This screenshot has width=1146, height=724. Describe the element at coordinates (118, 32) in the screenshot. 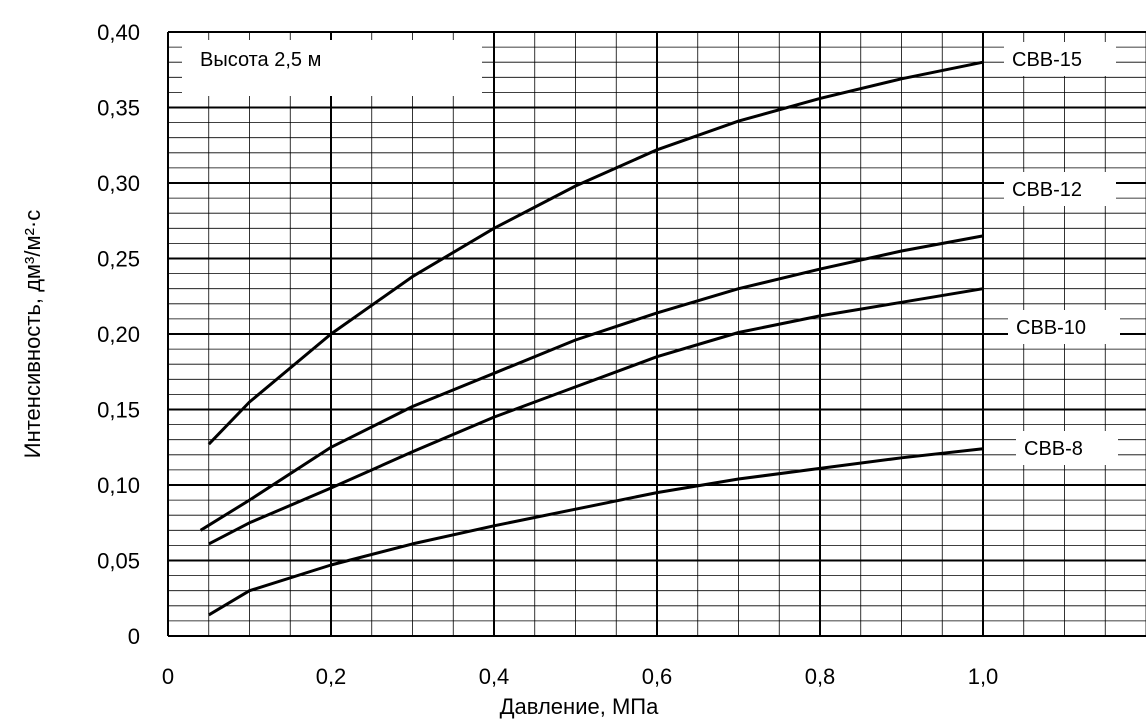

I see `y-tick-label: 0,40` at that location.